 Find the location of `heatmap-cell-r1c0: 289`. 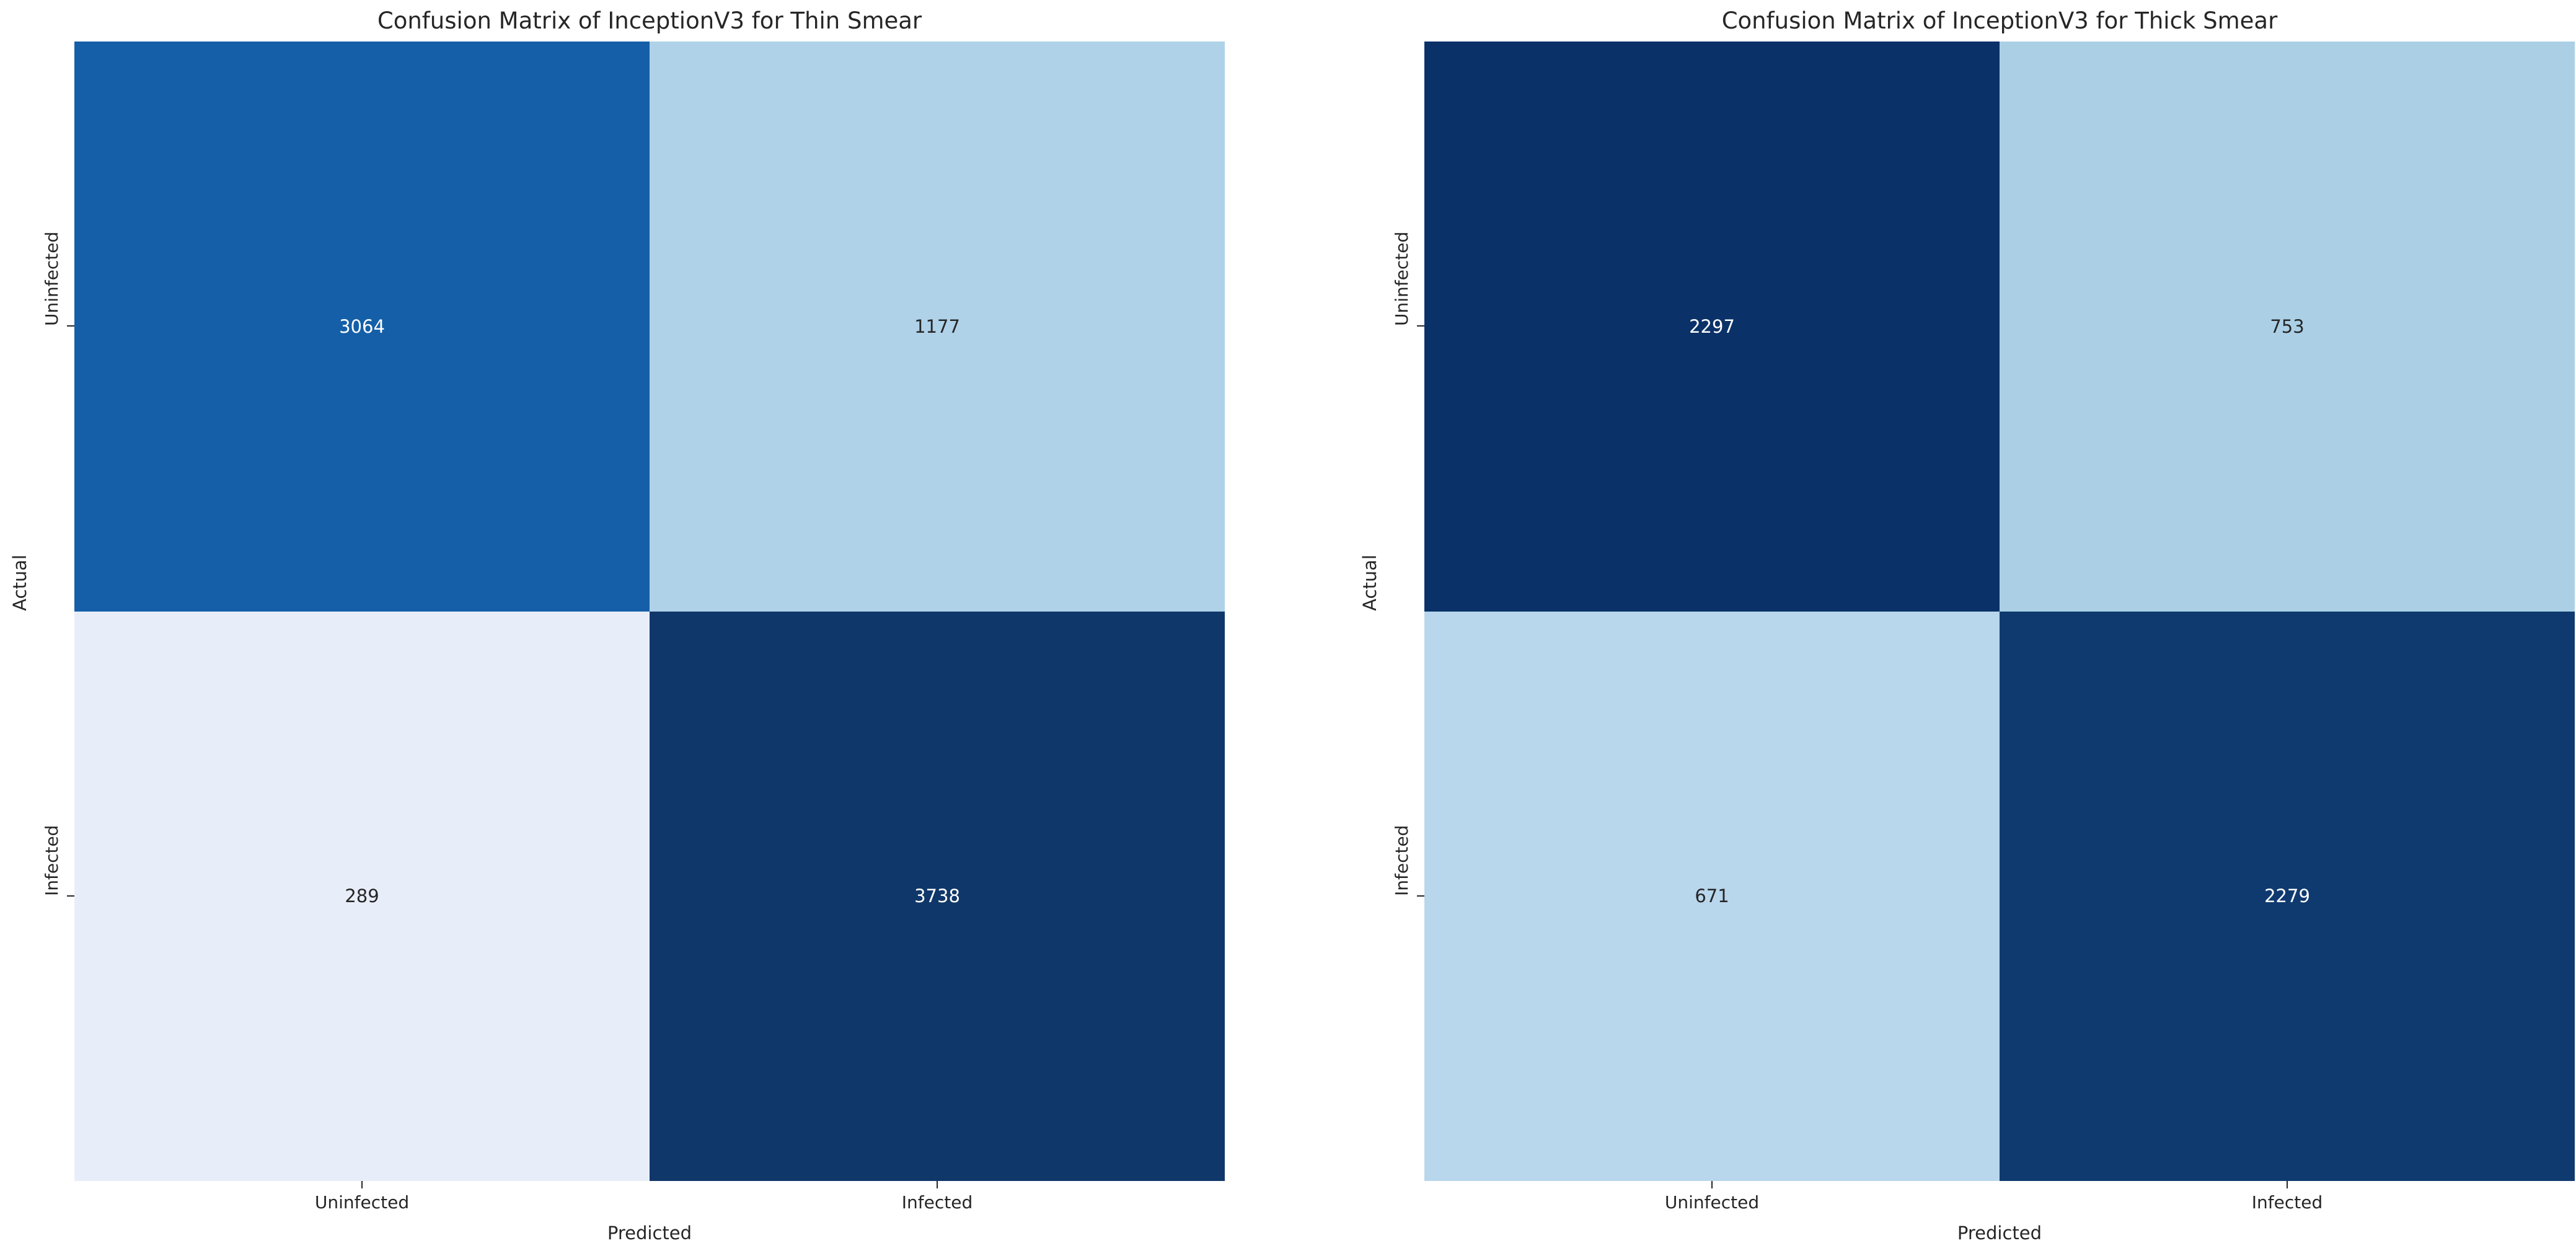

heatmap-cell-r1c0: 289 is located at coordinates (362, 896).